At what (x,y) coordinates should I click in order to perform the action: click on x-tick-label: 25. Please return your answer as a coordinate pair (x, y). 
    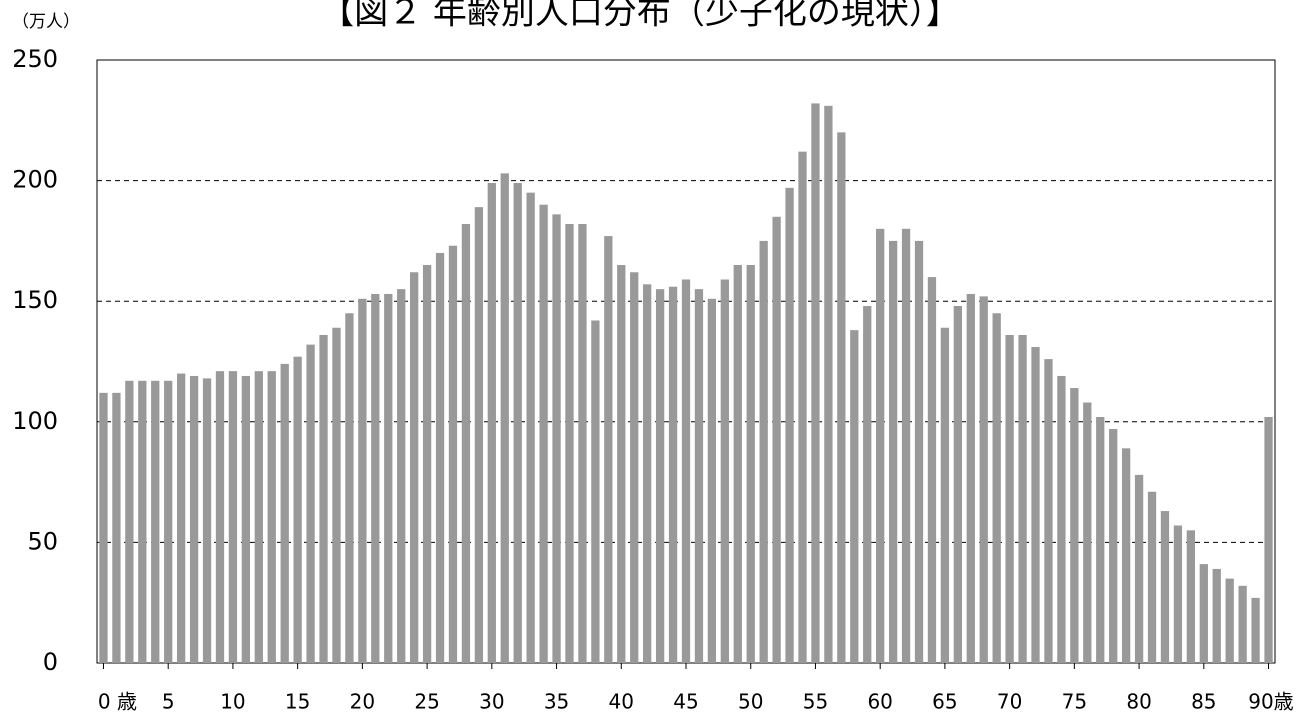
    Looking at the image, I should click on (426, 702).